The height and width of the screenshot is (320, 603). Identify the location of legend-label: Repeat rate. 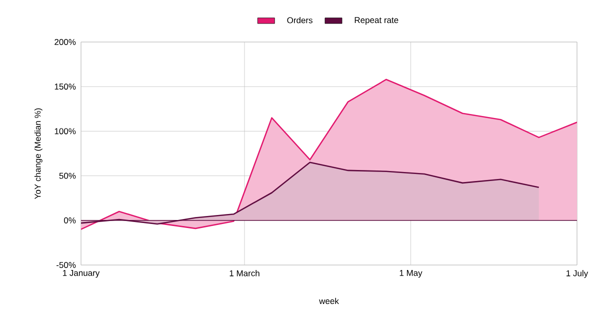
(376, 21).